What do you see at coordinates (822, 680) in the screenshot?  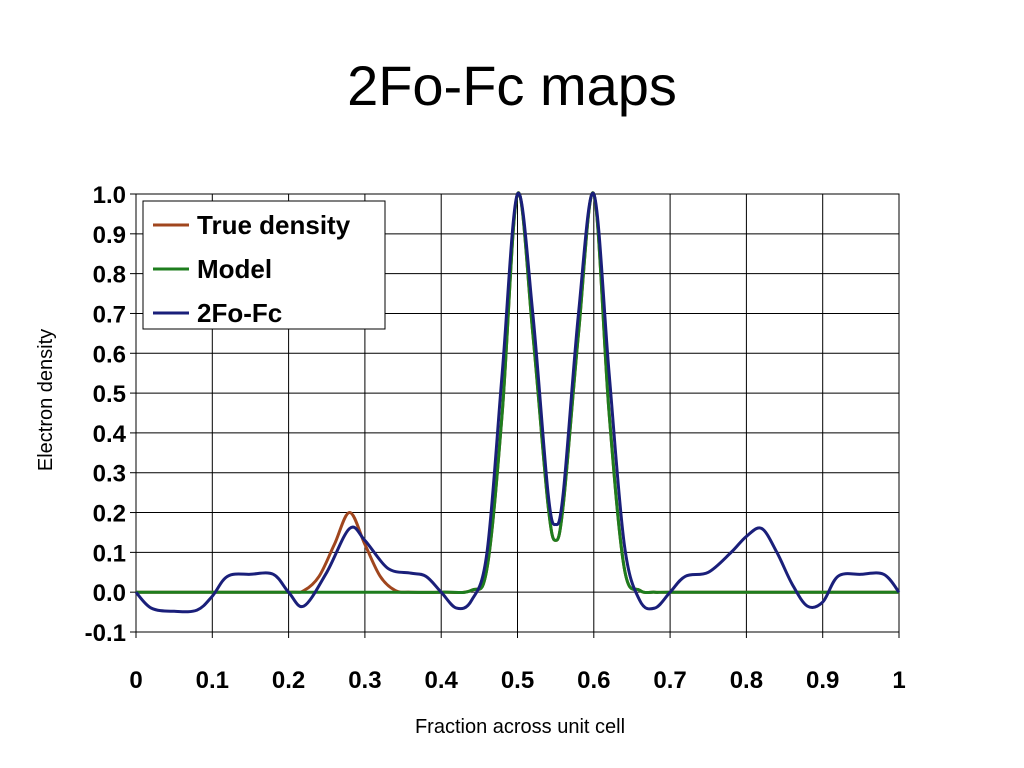 I see `x-tick-label: 0.9` at bounding box center [822, 680].